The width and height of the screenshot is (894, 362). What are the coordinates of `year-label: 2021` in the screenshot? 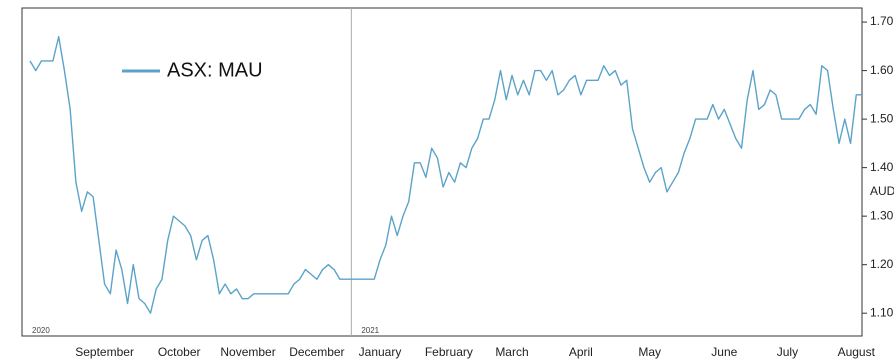 It's located at (370, 330).